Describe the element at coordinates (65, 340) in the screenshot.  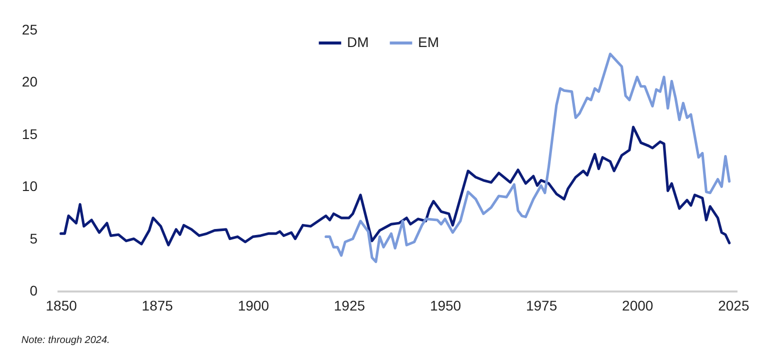
I see `text: Note: through 2024.` at that location.